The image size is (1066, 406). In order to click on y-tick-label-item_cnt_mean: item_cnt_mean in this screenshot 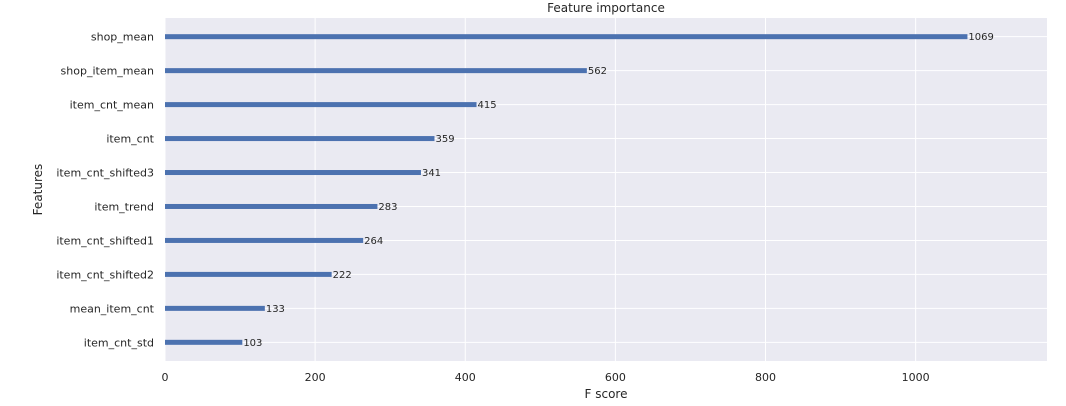, I will do `click(112, 105)`.